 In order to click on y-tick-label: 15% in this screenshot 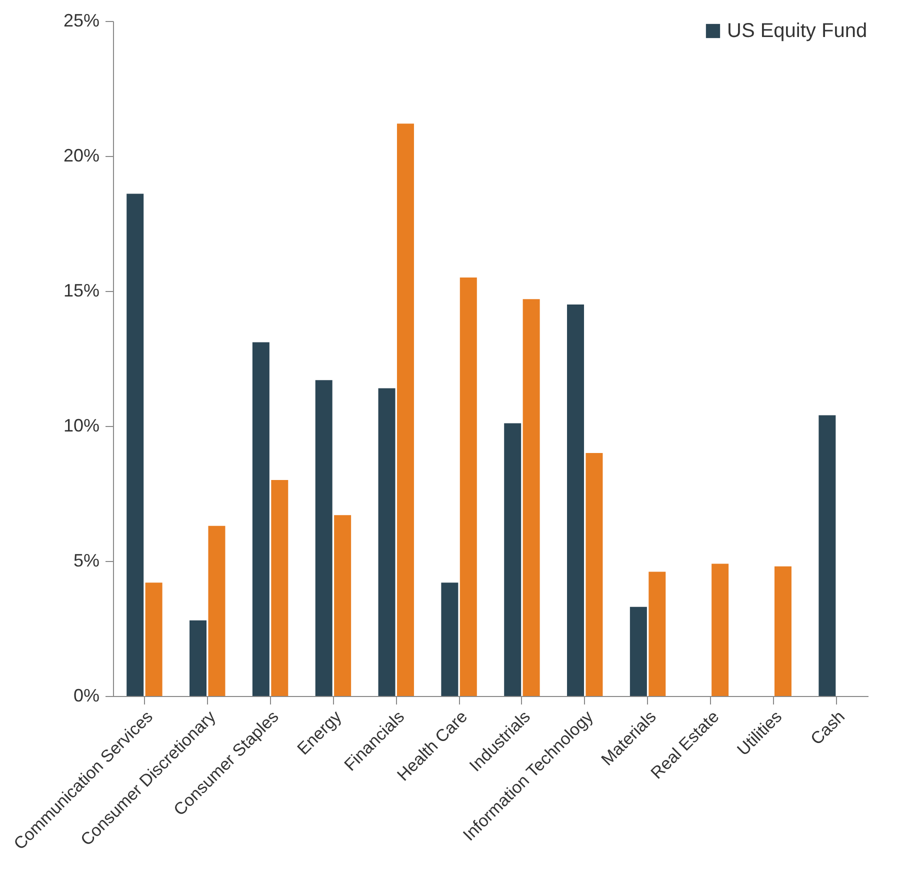, I will do `click(81, 290)`.